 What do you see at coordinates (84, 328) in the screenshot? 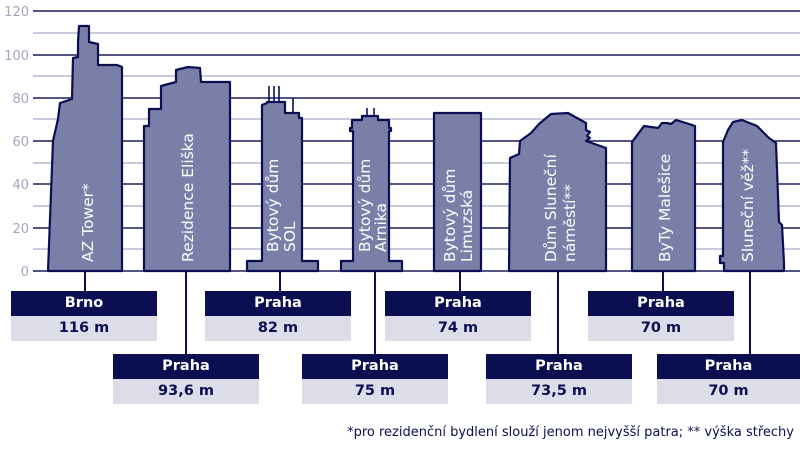
I see `height-value: 116 m` at bounding box center [84, 328].